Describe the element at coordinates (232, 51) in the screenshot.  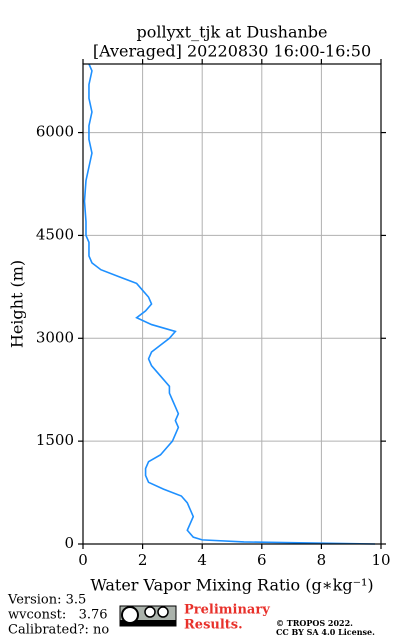
I see `chart-subtitle: [Averaged] 20220830 16:00-16:50` at that location.